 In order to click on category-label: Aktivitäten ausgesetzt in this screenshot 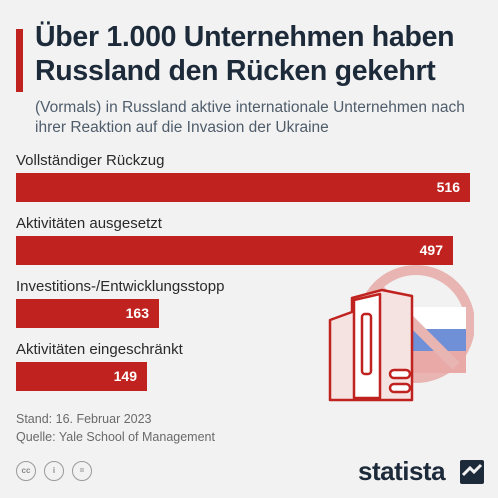, I will do `click(89, 223)`.